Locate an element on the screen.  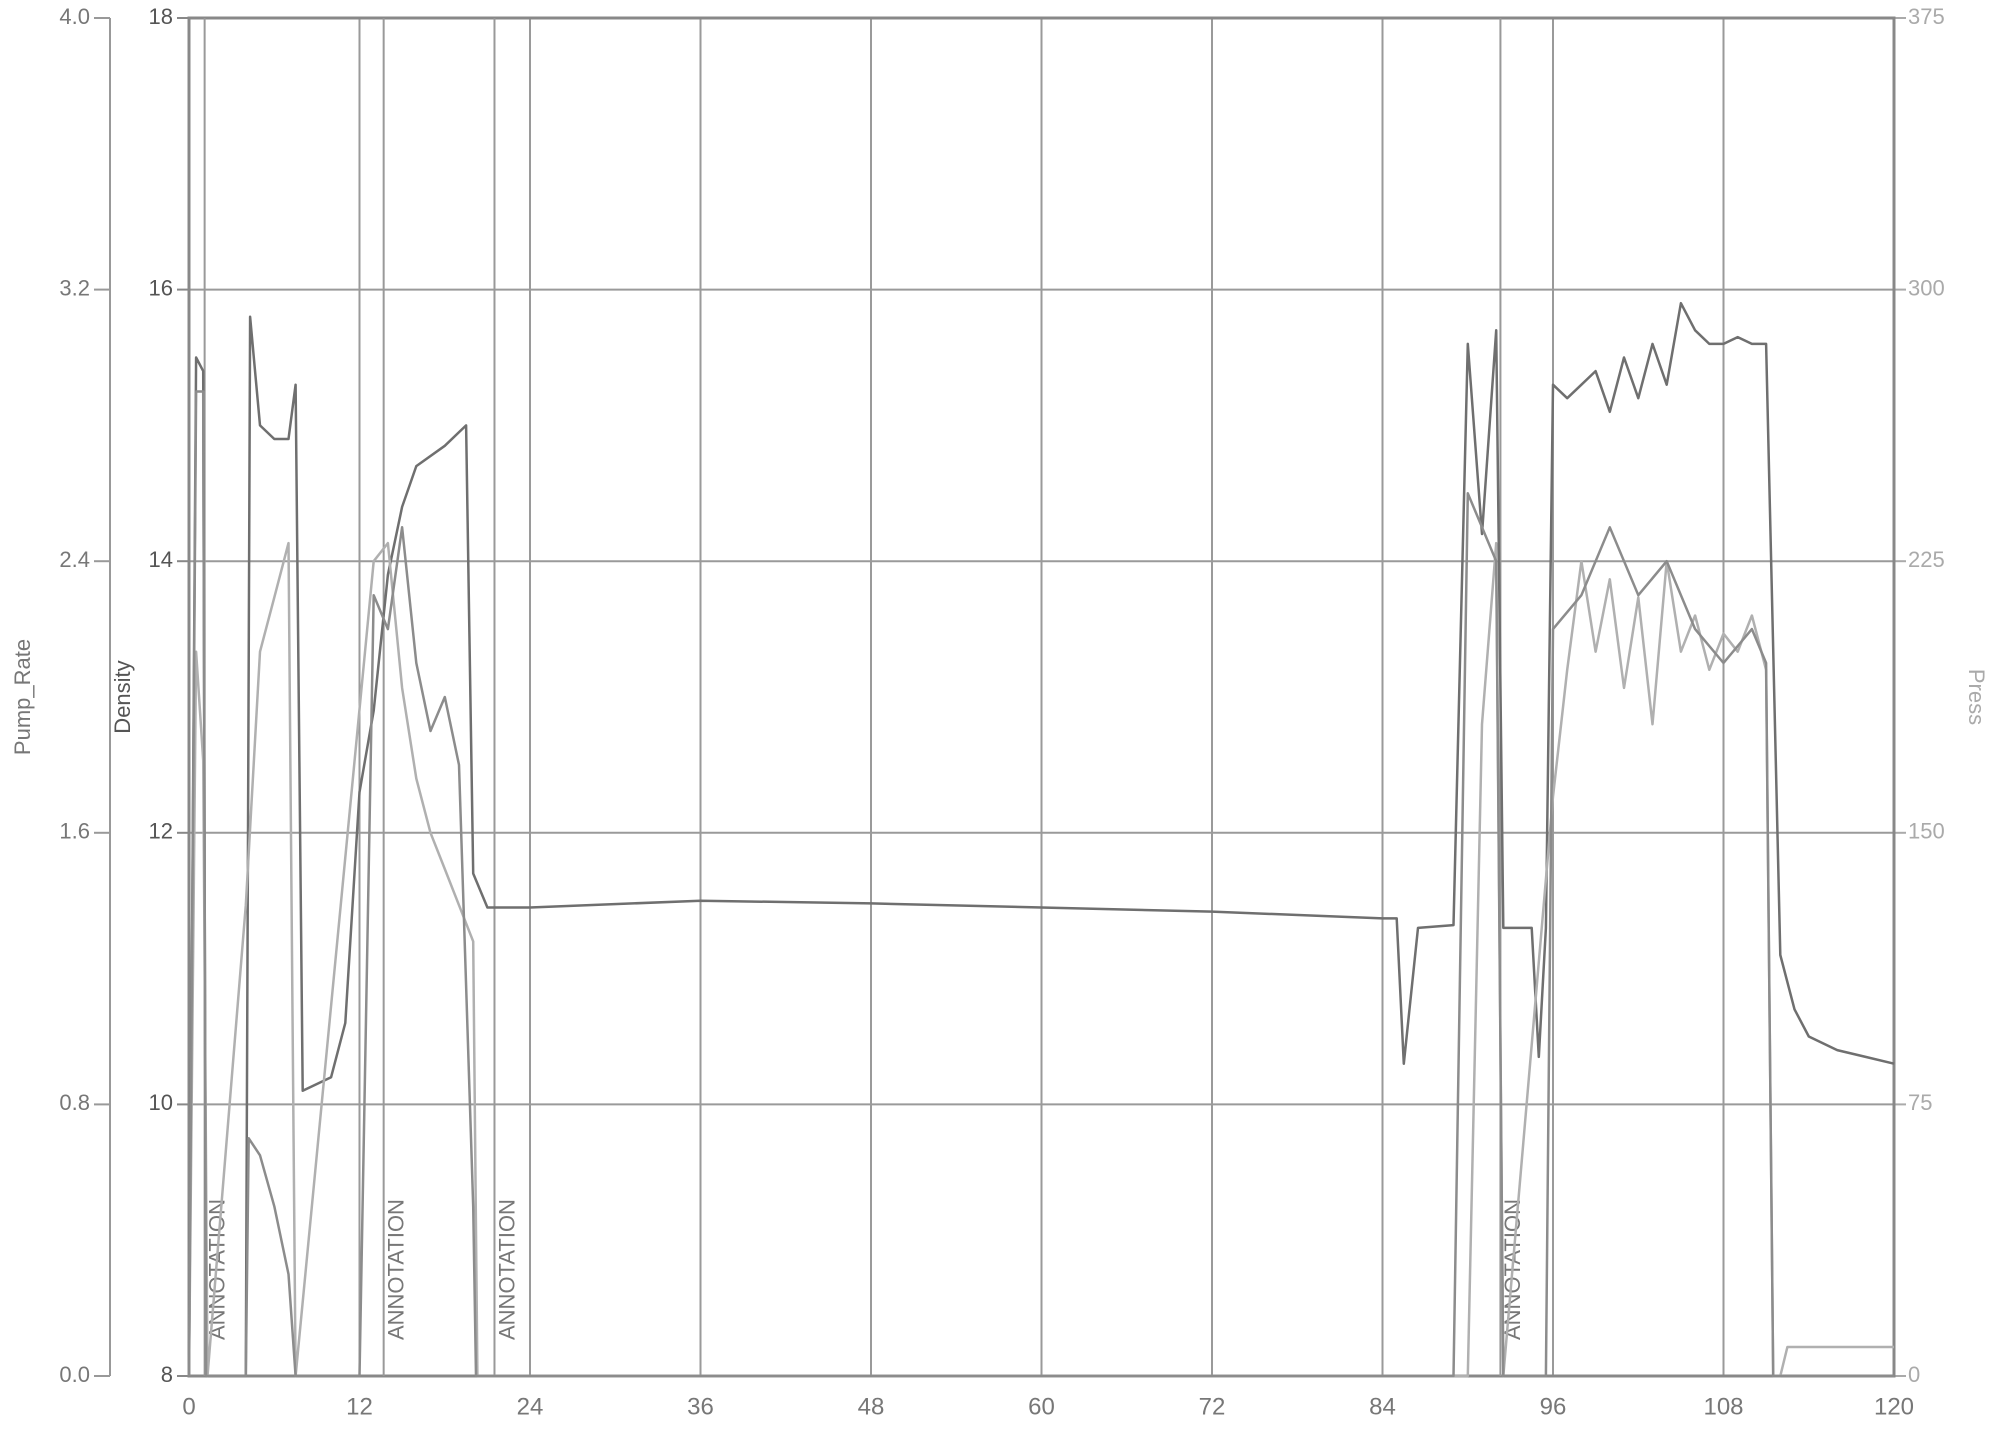
y-tick-label: 3.2 is located at coordinates (74, 287).